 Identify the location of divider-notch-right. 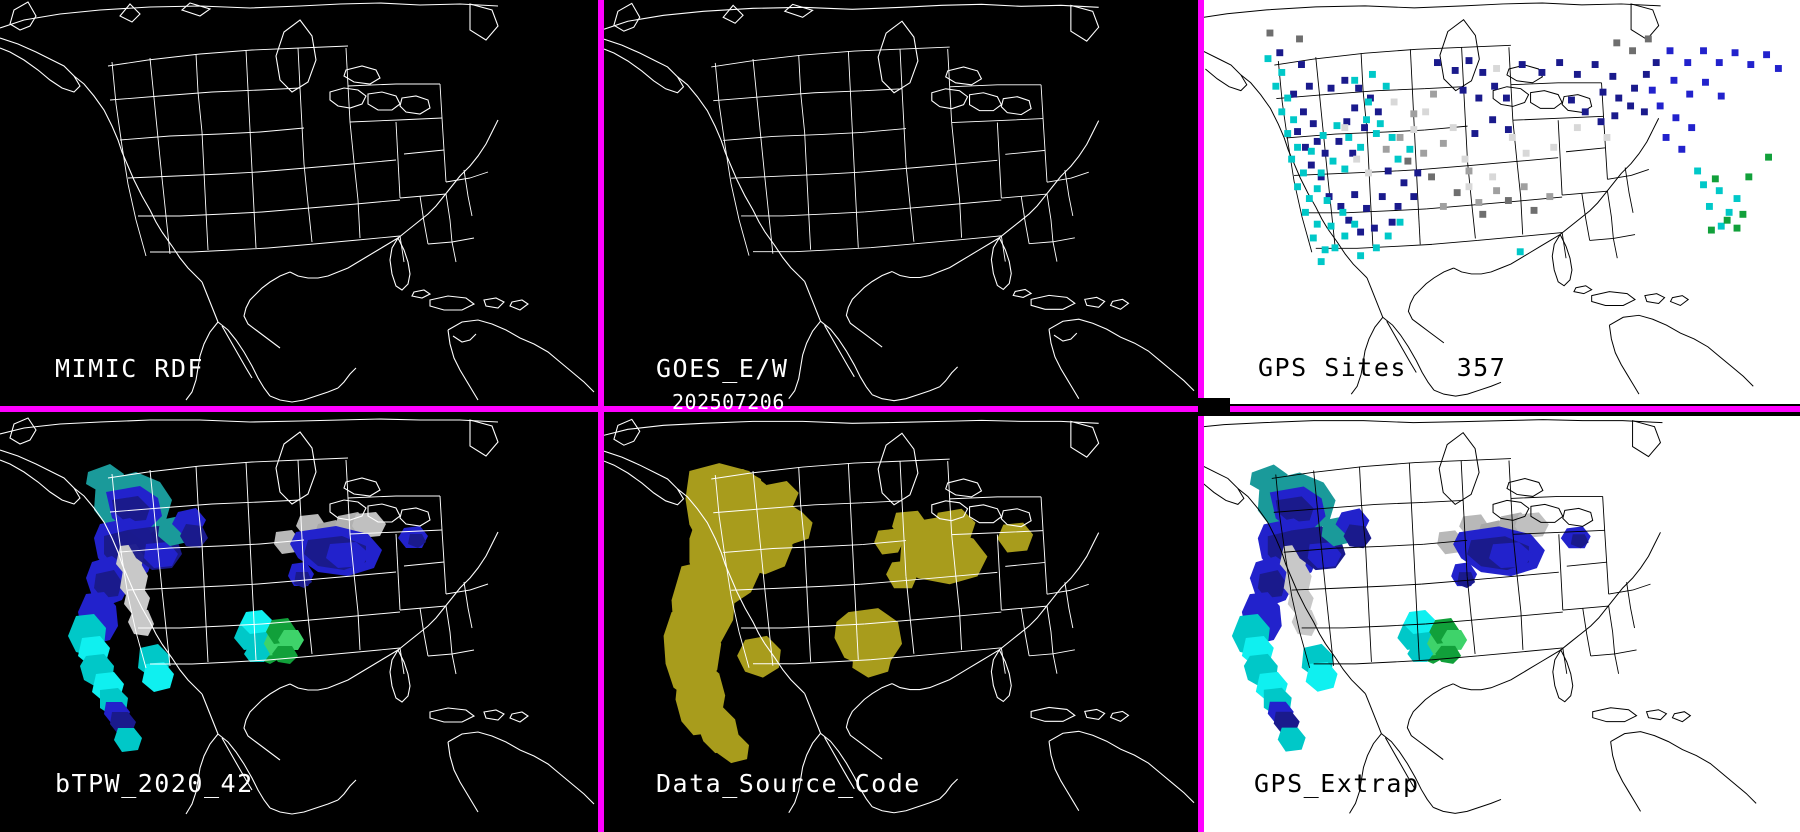
(1214, 407).